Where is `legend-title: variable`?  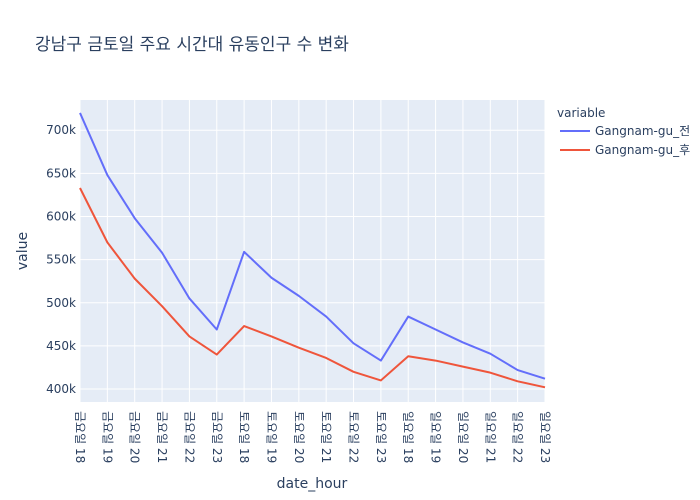
legend-title: variable is located at coordinates (581, 113).